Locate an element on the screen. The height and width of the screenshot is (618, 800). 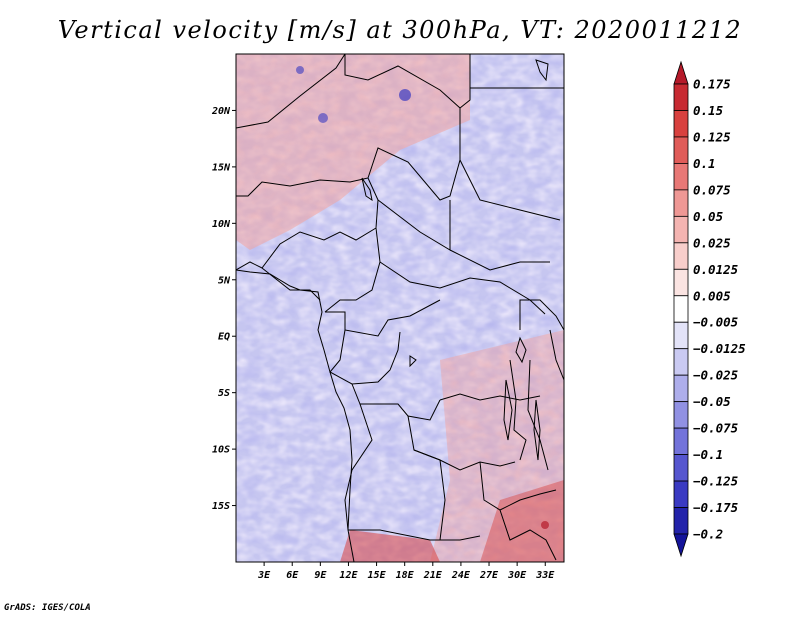
colorbar-label: −0.075 is located at coordinates (716, 428).